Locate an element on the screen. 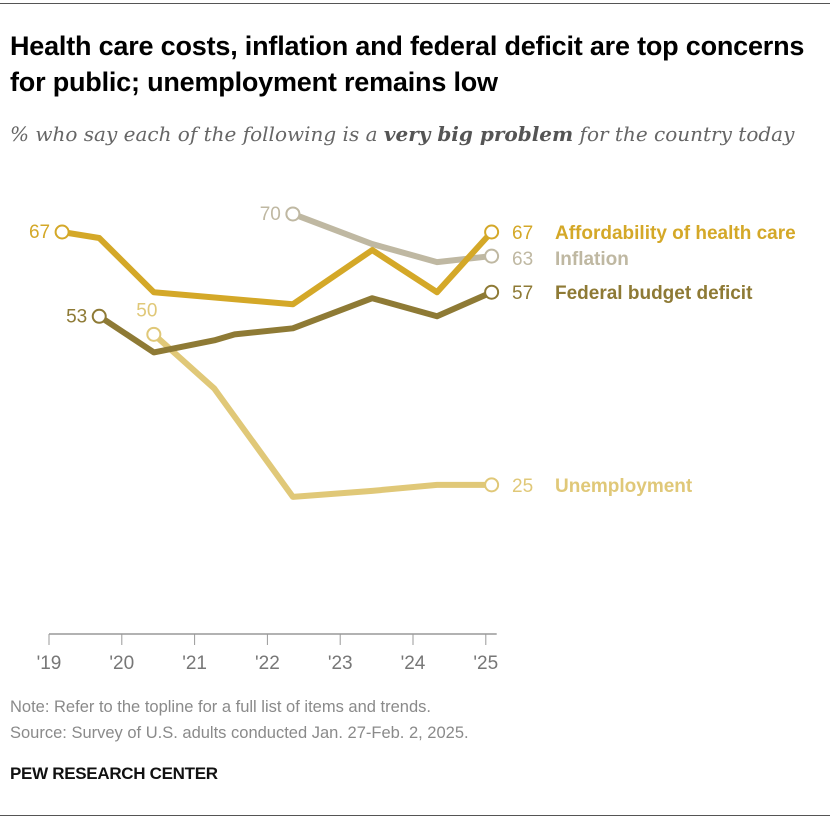 The width and height of the screenshot is (840, 822). x-tick-label: '24 is located at coordinates (413, 663).